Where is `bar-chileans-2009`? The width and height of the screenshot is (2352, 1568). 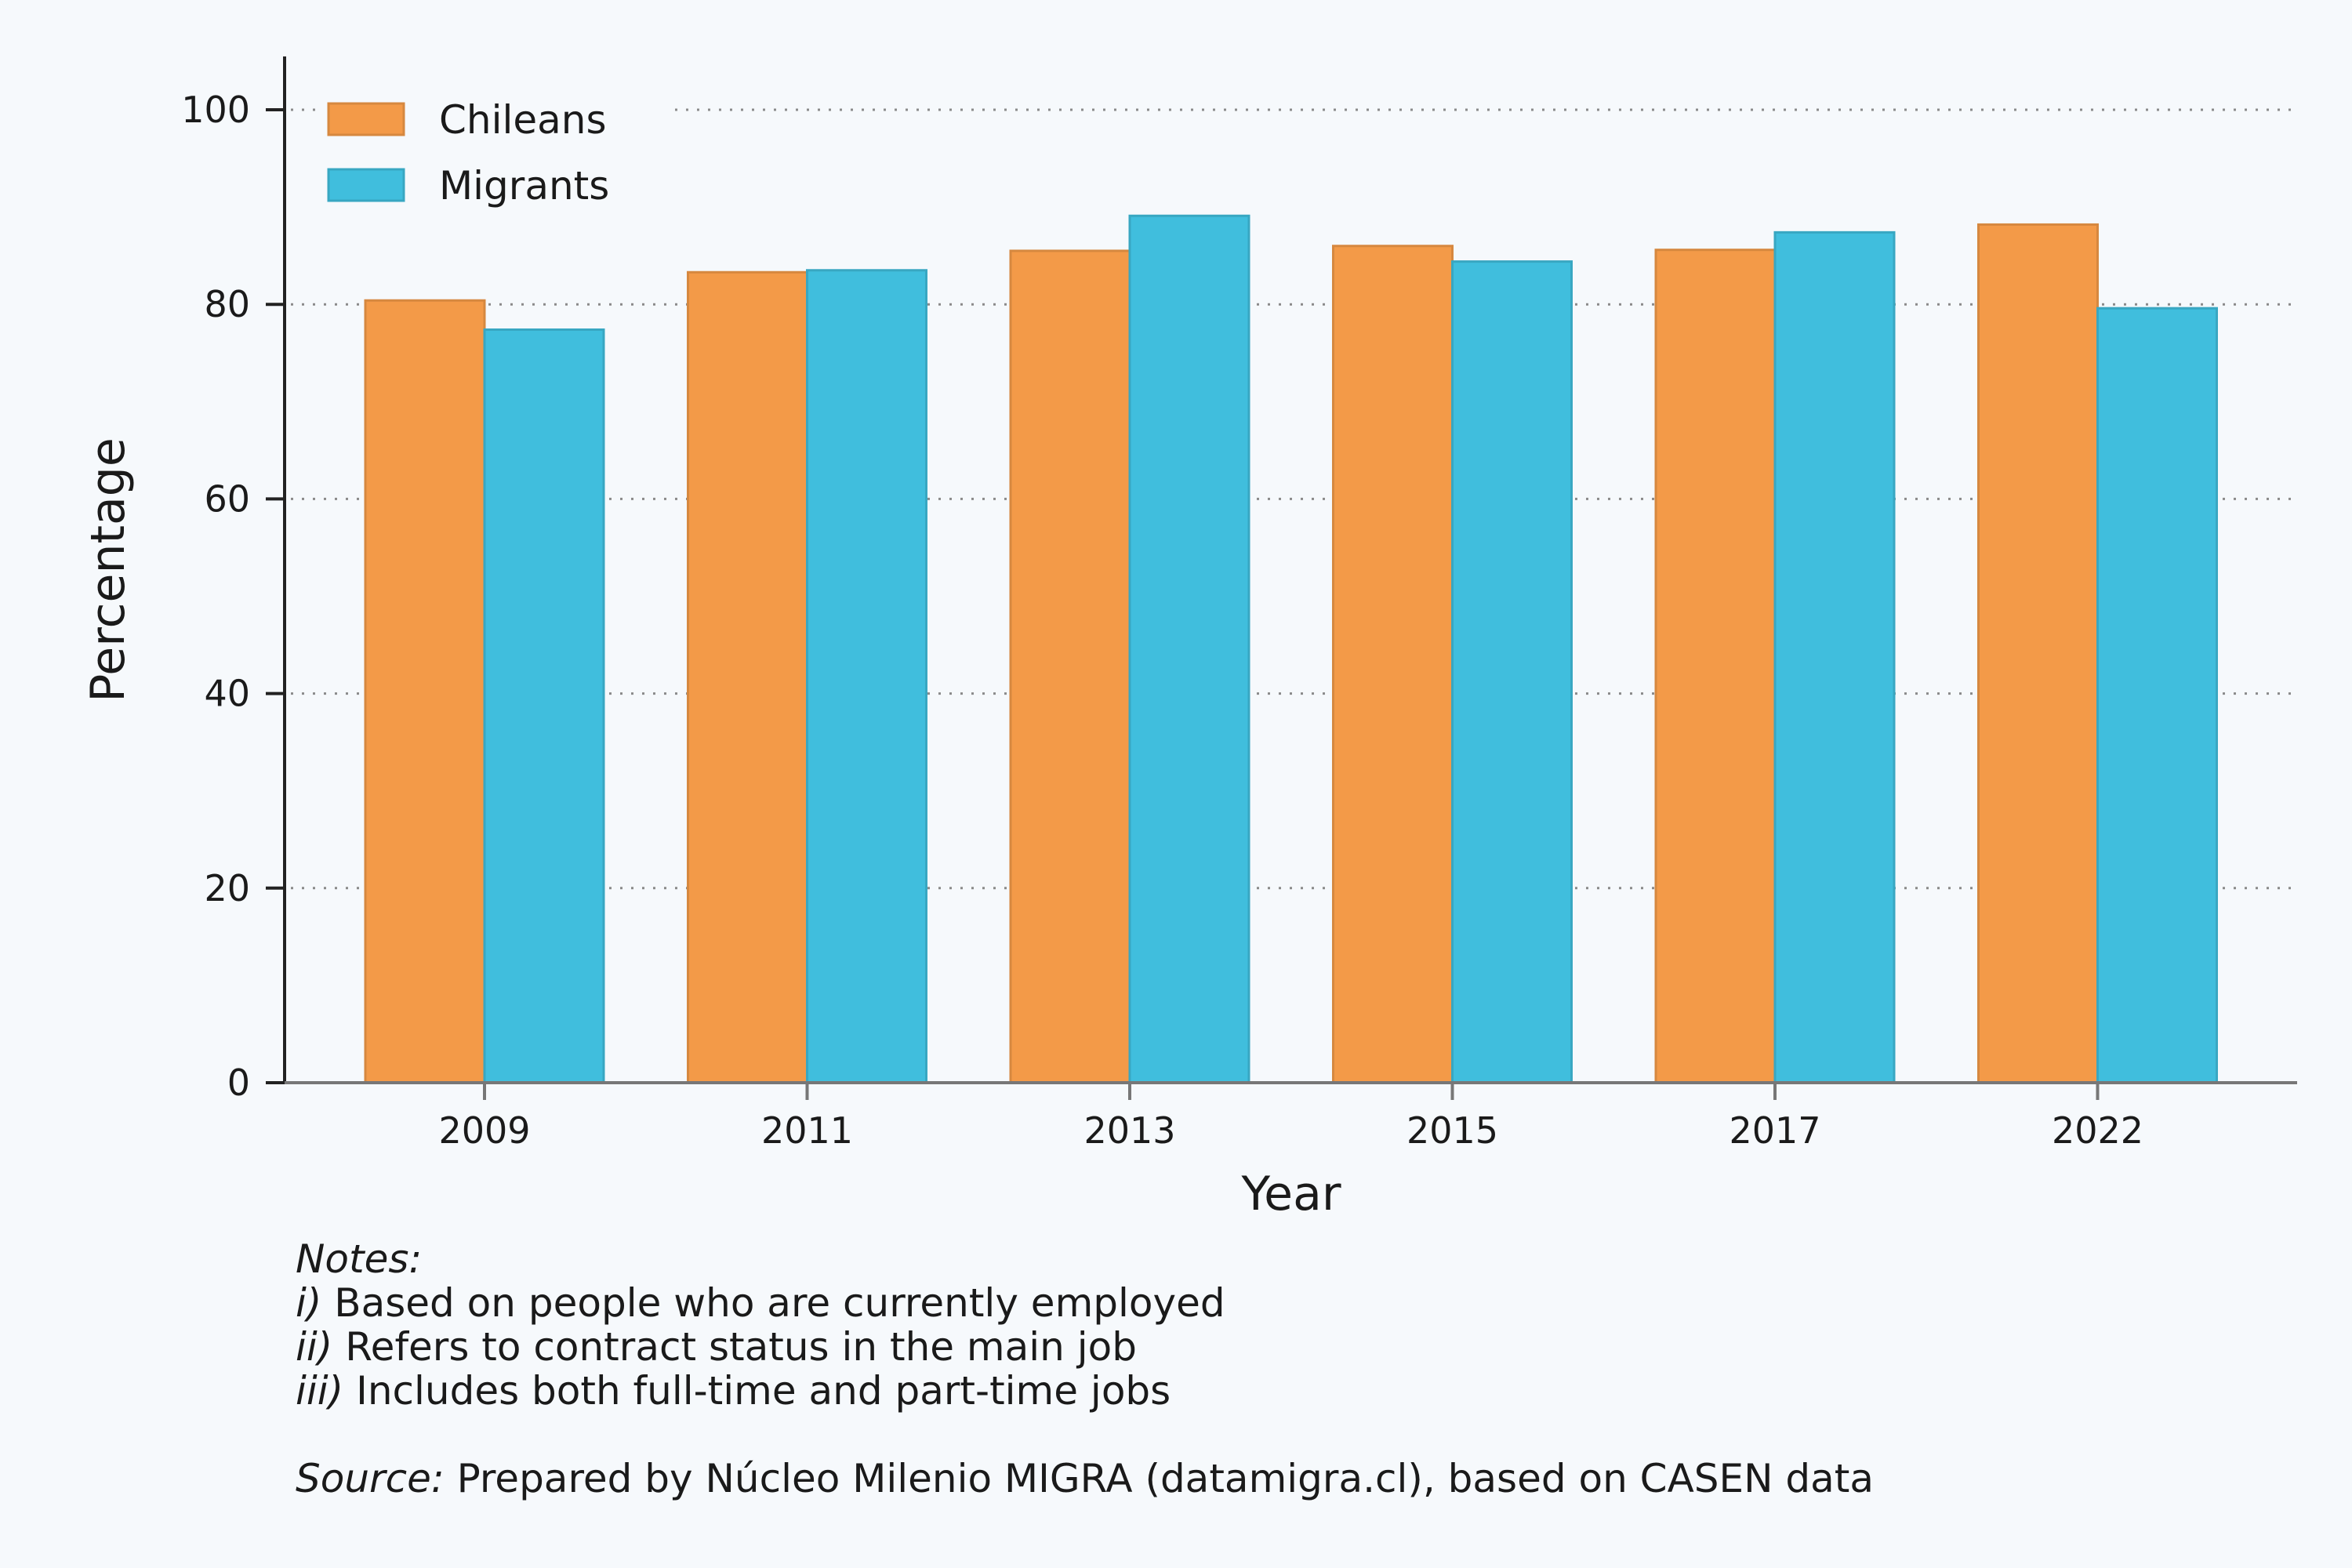
bar-chileans-2009 is located at coordinates (425, 691).